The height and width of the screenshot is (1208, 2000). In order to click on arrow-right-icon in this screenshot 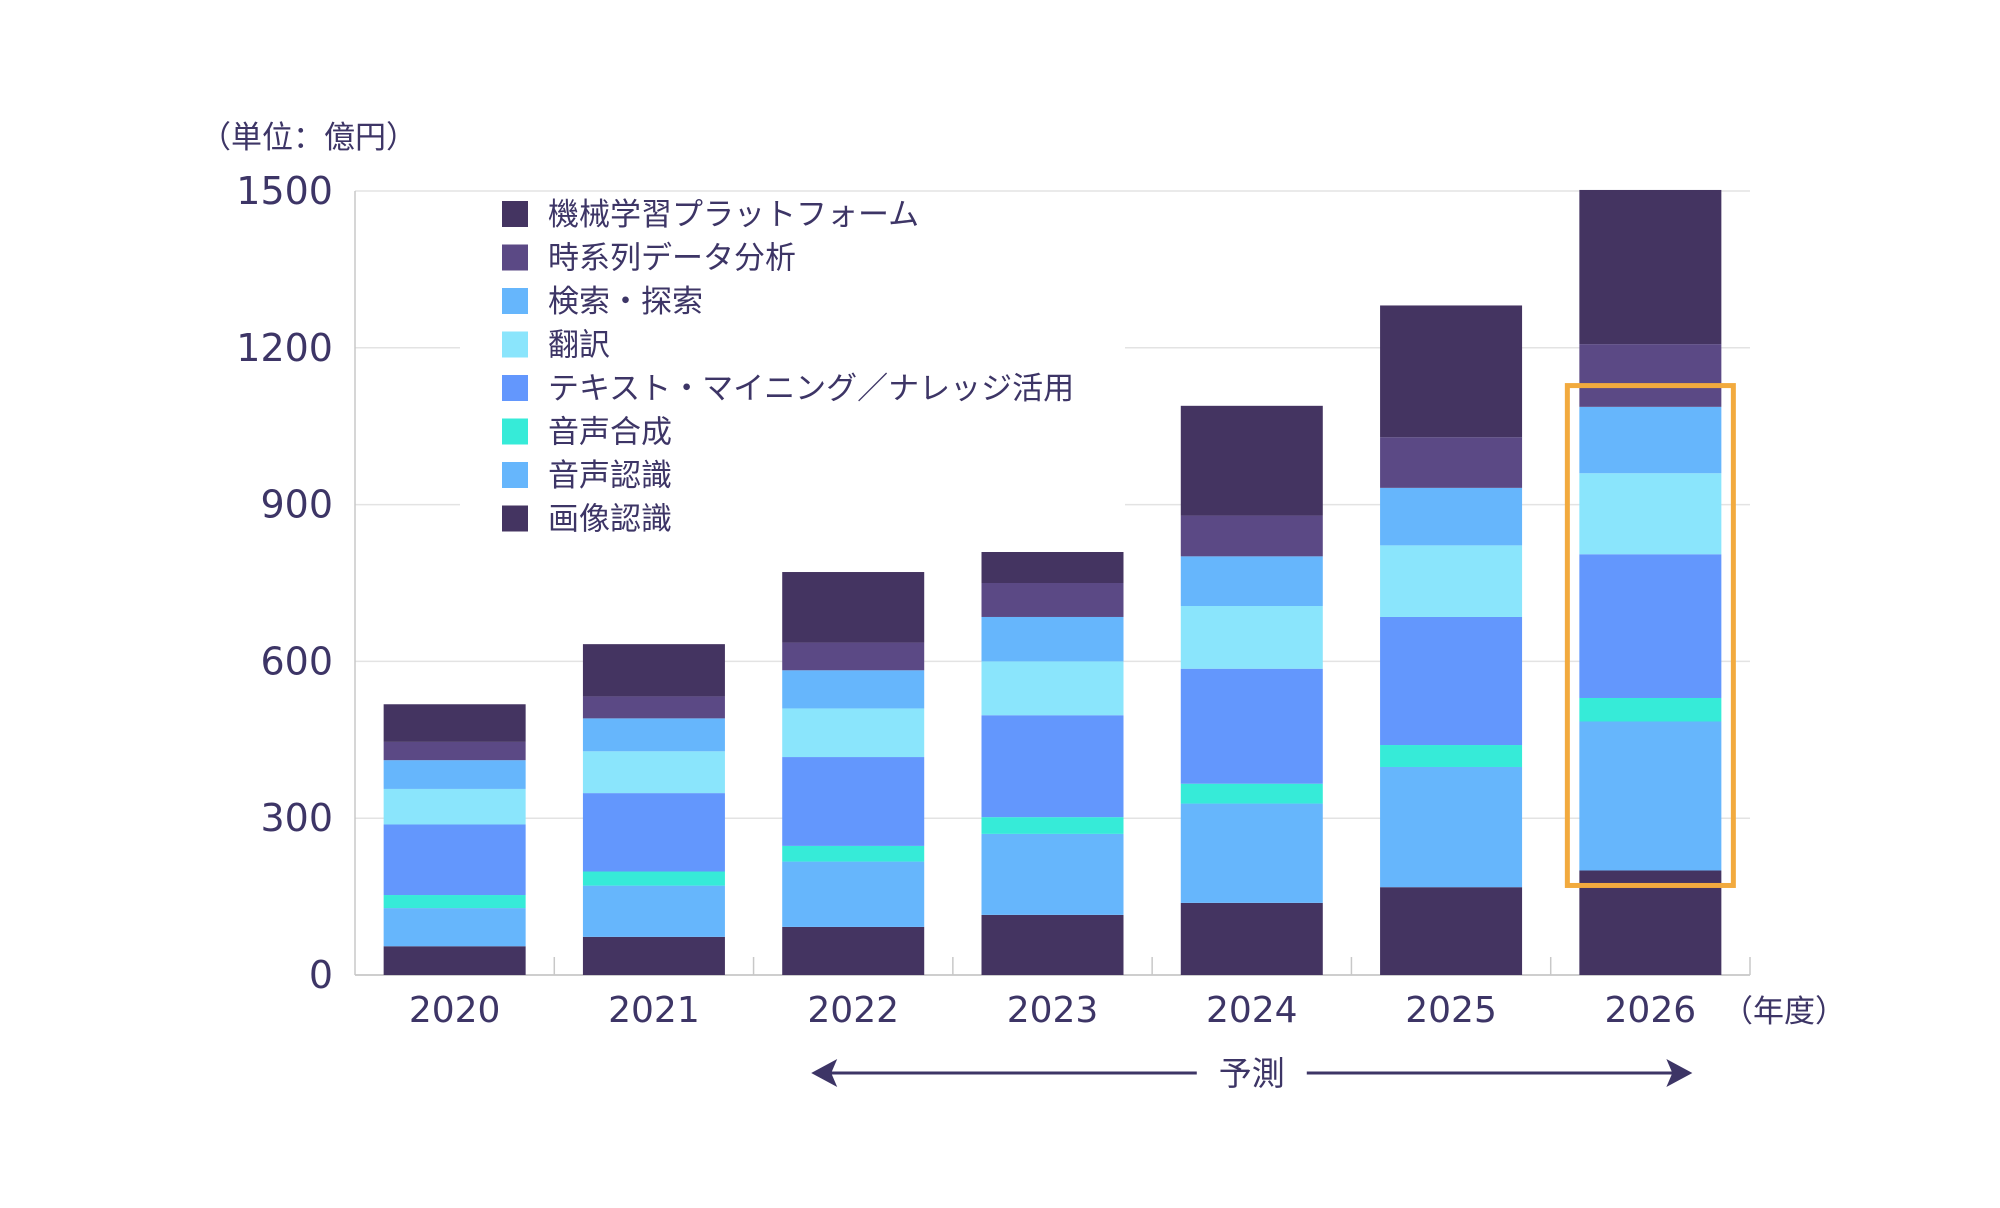, I will do `click(1679, 1073)`.